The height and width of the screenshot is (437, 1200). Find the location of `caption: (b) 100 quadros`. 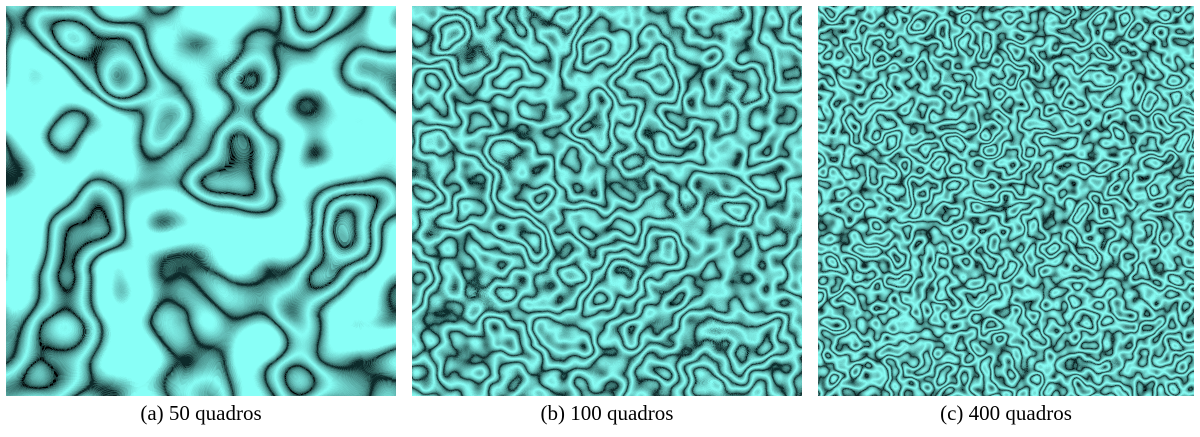

caption: (b) 100 quadros is located at coordinates (607, 413).